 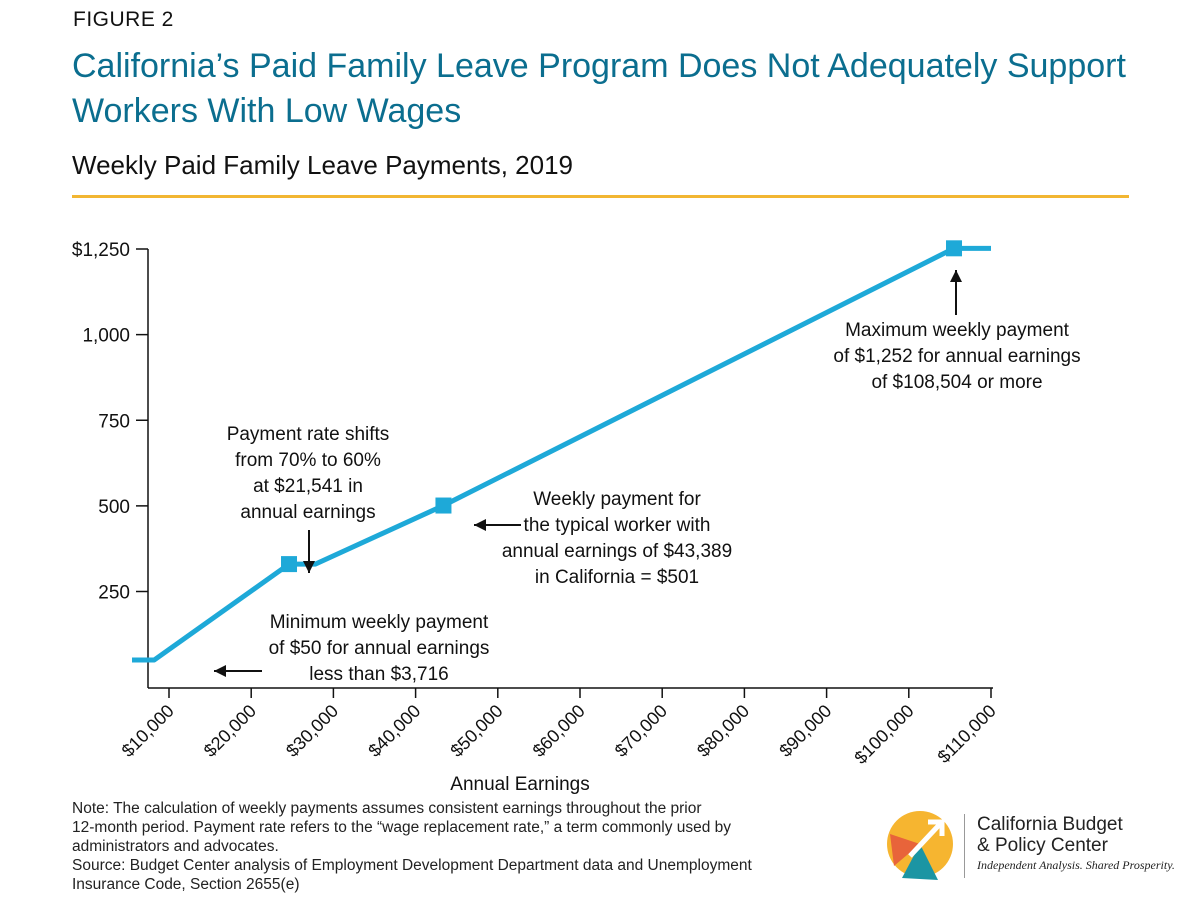 What do you see at coordinates (308, 486) in the screenshot?
I see `annotation-text: at $21,541 in` at bounding box center [308, 486].